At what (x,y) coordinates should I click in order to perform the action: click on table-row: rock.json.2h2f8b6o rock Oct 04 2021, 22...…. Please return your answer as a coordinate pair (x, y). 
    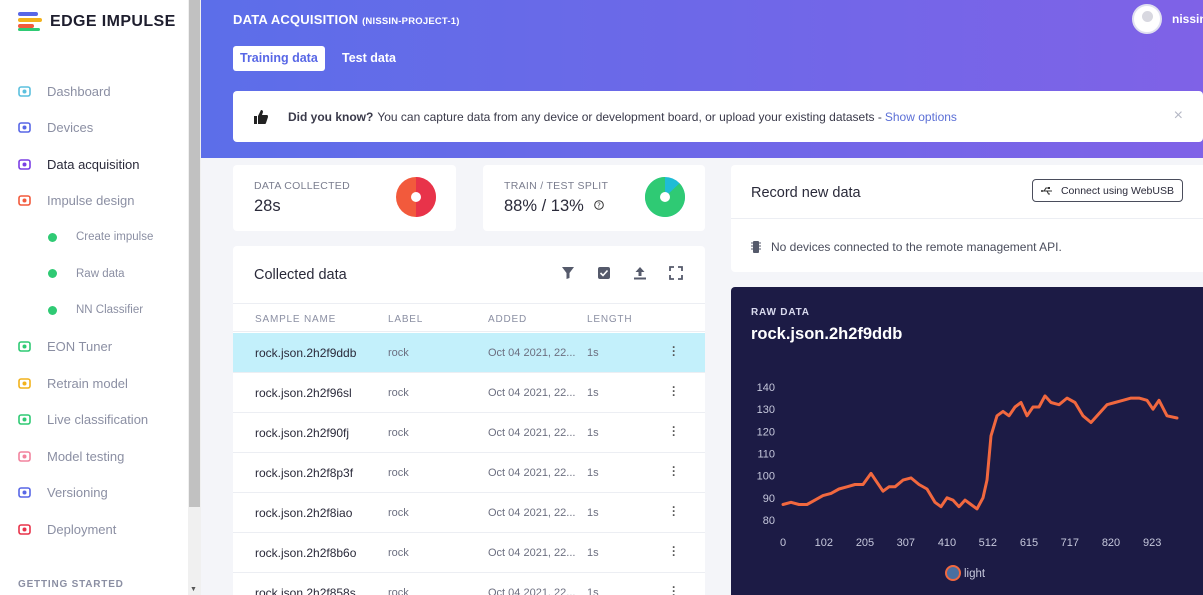
    Looking at the image, I should click on (469, 553).